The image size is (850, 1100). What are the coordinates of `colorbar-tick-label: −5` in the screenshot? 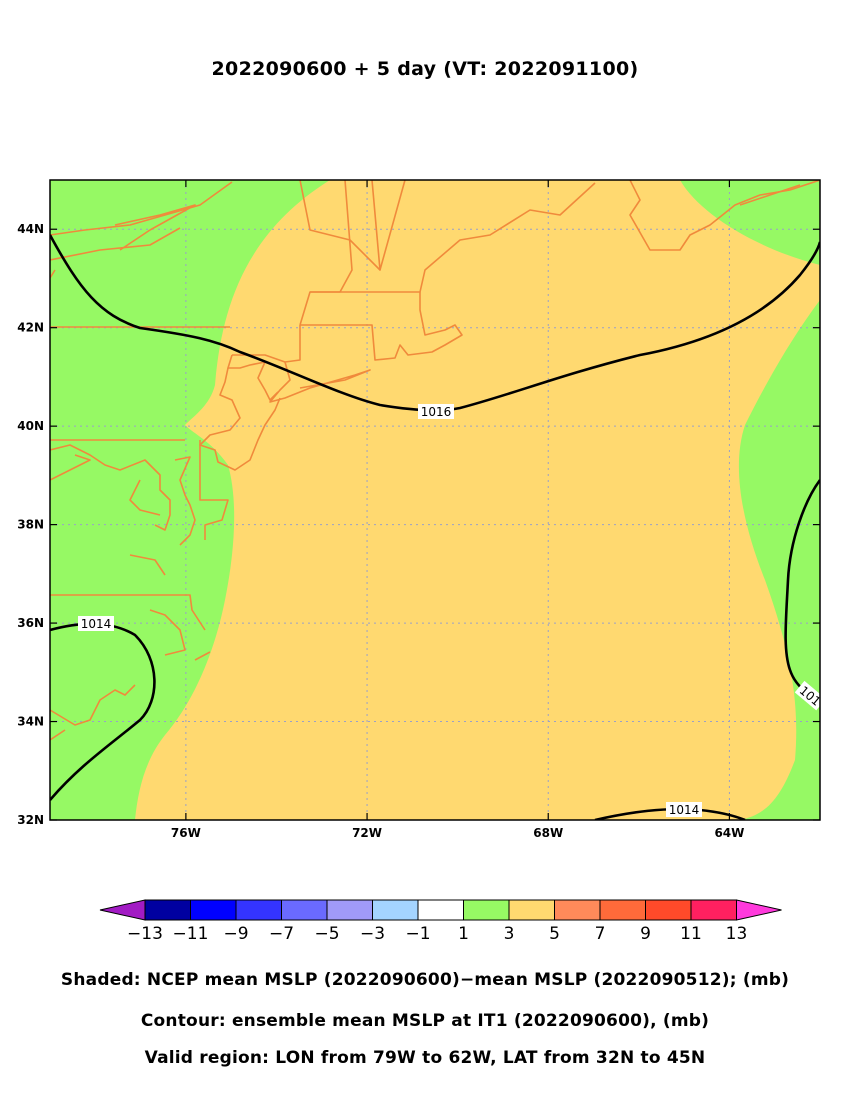 It's located at (326, 934).